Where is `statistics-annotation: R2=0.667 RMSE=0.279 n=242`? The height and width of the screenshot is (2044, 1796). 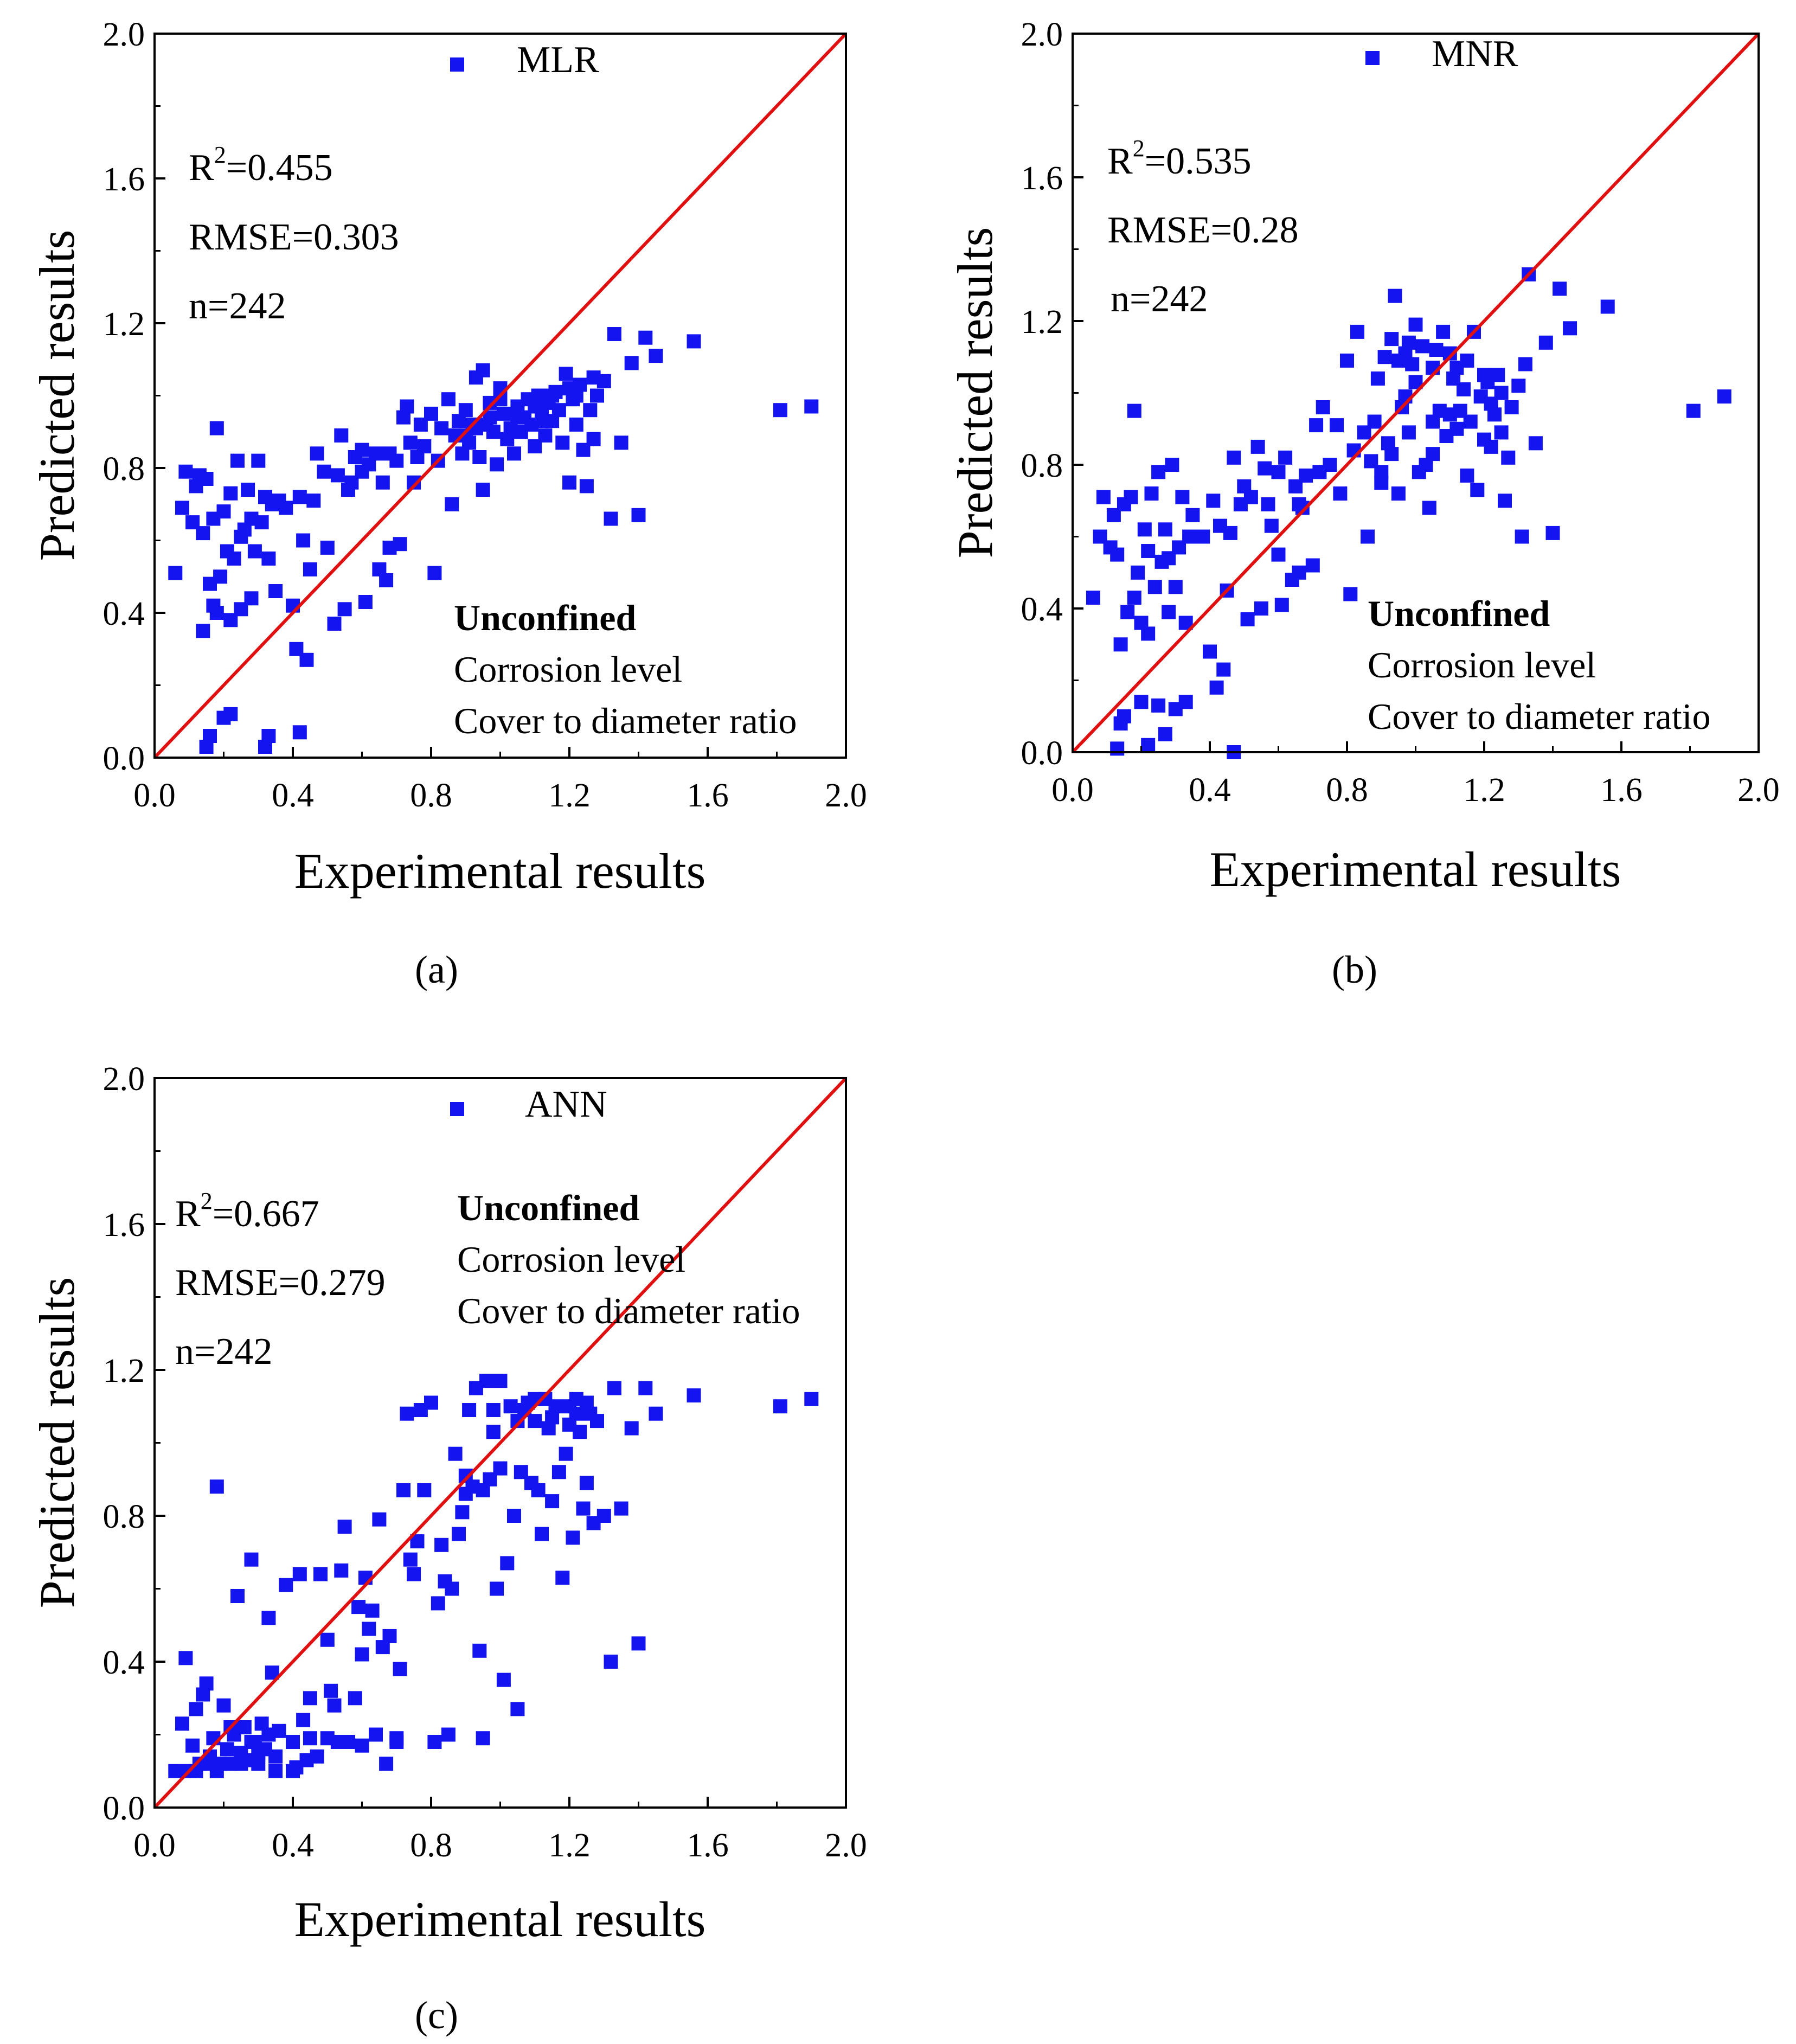 statistics-annotation: R2=0.667 RMSE=0.279 n=242 is located at coordinates (280, 1280).